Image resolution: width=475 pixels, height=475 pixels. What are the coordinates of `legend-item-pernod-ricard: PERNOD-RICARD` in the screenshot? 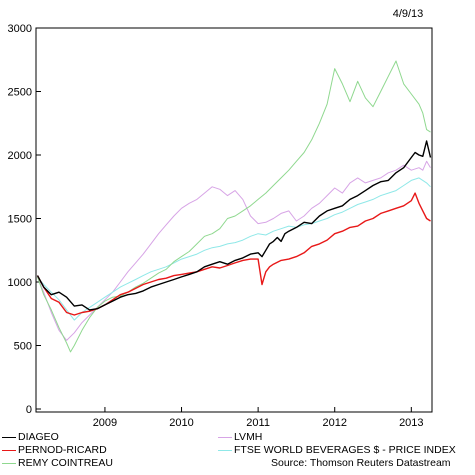 It's located at (54, 450).